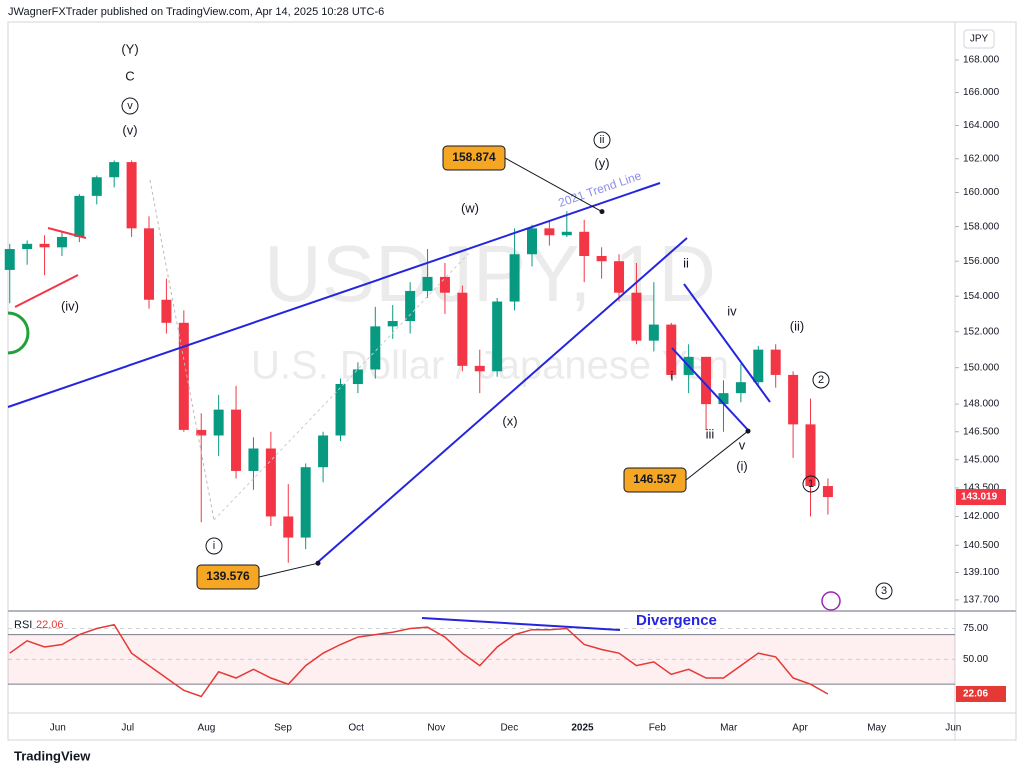 The image size is (1024, 776). Describe the element at coordinates (981, 92) in the screenshot. I see `y-tick-label: 166.000` at that location.